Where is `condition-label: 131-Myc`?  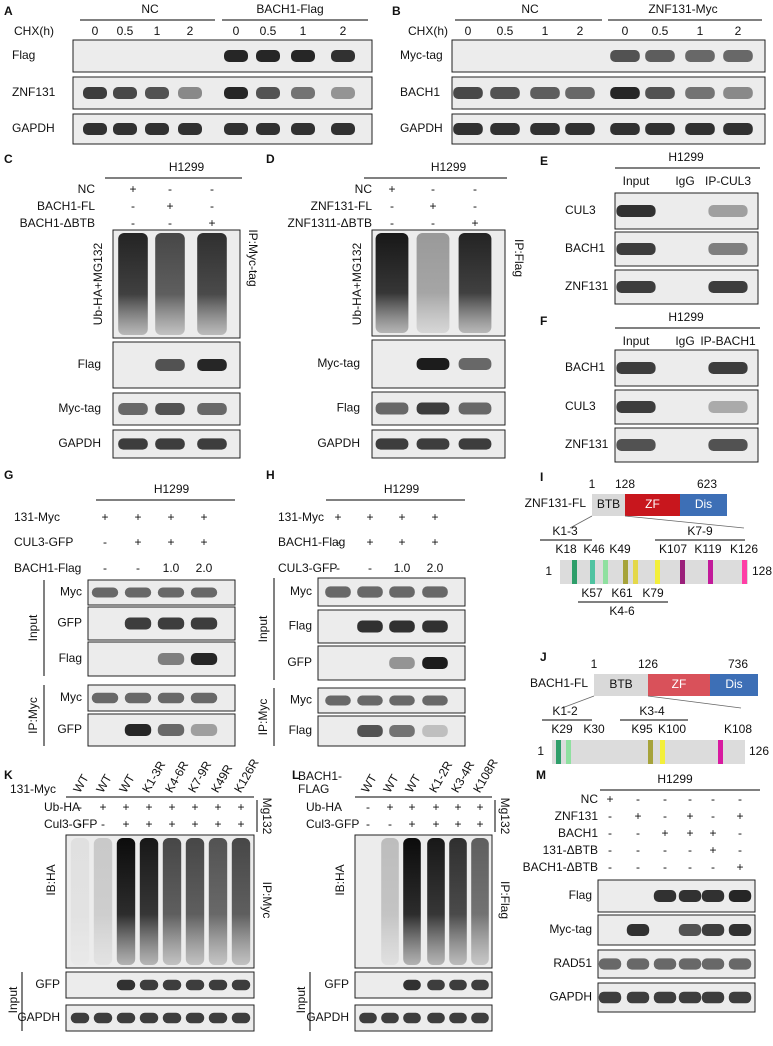
condition-label: 131-Myc is located at coordinates (301, 517).